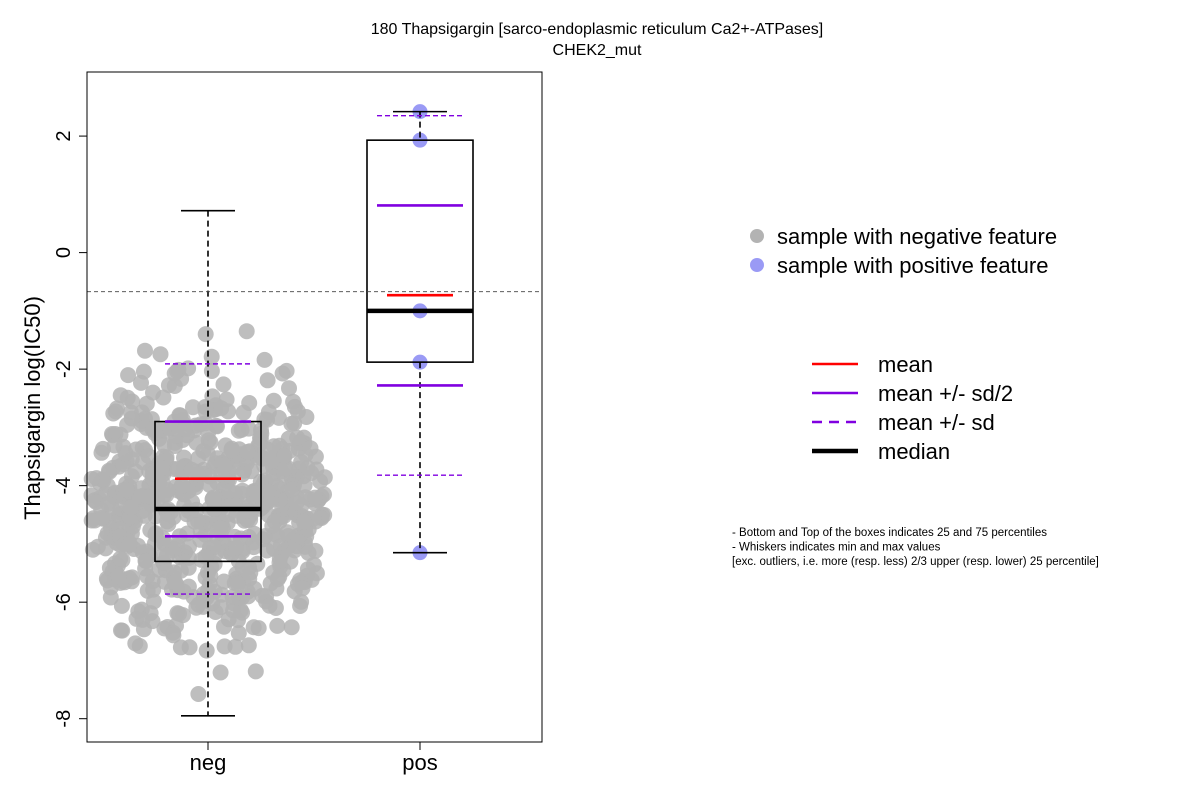 This screenshot has height=805, width=1200. I want to click on box-pos, so click(420, 251).